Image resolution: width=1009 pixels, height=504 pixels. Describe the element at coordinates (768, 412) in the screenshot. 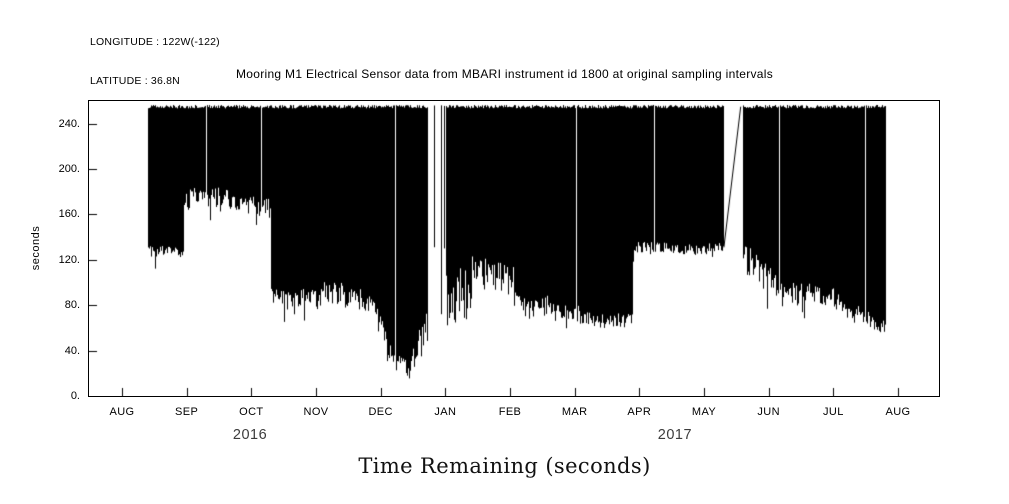

I see `x-tick-label: JUN` at that location.